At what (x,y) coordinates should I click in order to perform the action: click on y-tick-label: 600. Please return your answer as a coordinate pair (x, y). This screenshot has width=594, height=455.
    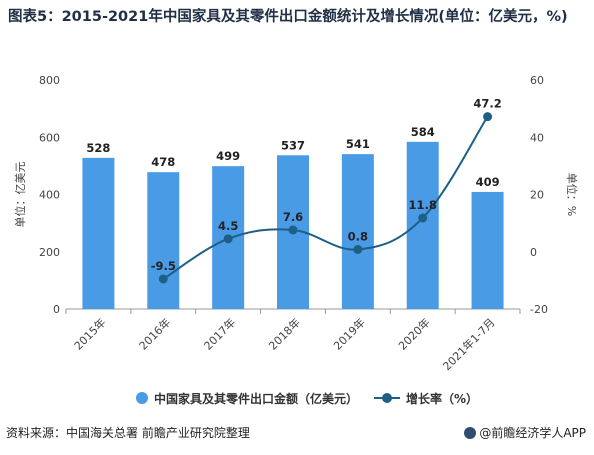
    Looking at the image, I should click on (49, 137).